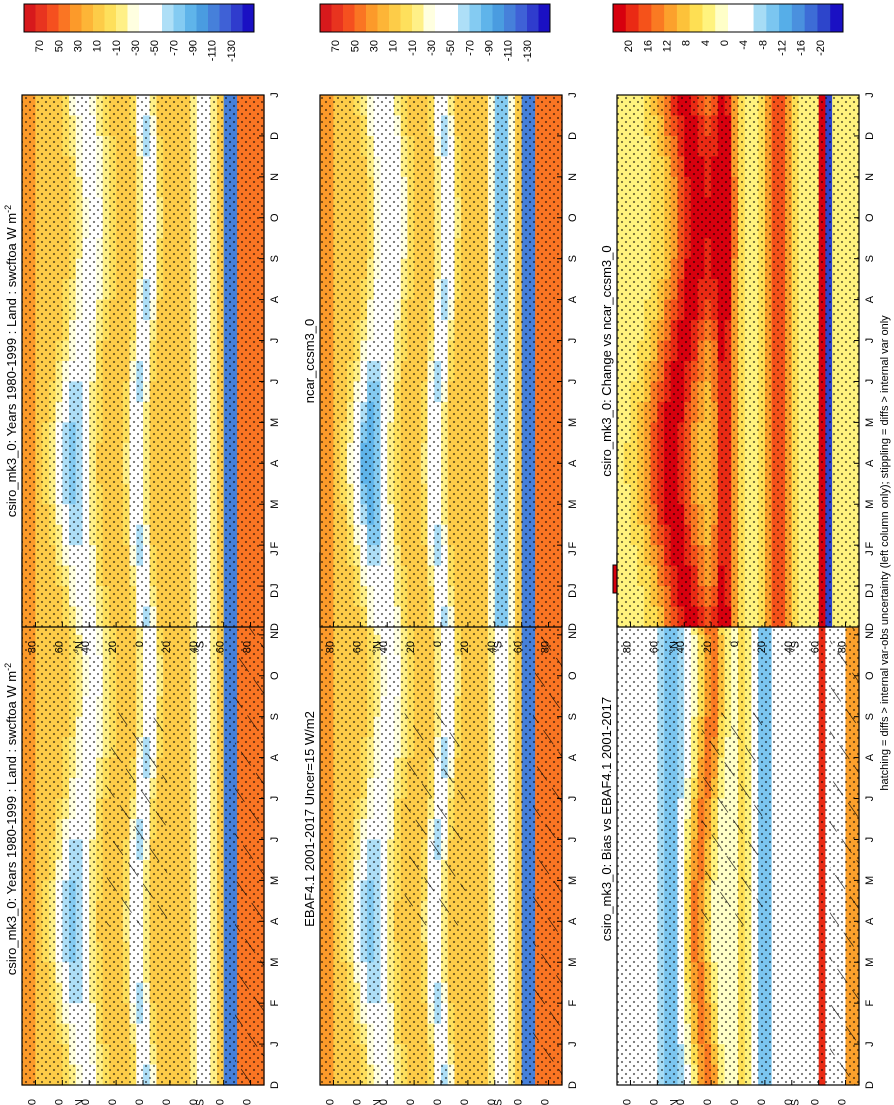  What do you see at coordinates (413, 48) in the screenshot?
I see `colorbar-label: -10` at bounding box center [413, 48].